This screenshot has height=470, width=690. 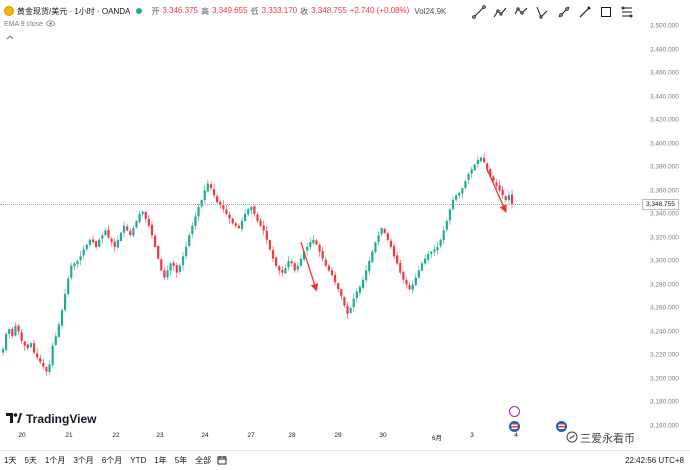 What do you see at coordinates (514, 411) in the screenshot?
I see `lightning-event-icon` at bounding box center [514, 411].